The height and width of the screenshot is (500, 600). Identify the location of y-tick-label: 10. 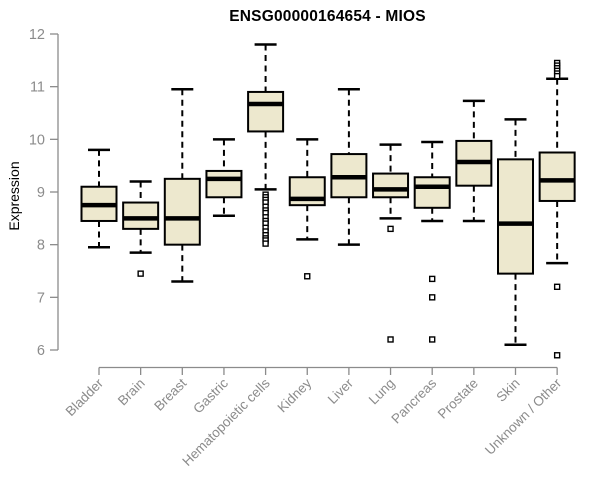
(37, 140).